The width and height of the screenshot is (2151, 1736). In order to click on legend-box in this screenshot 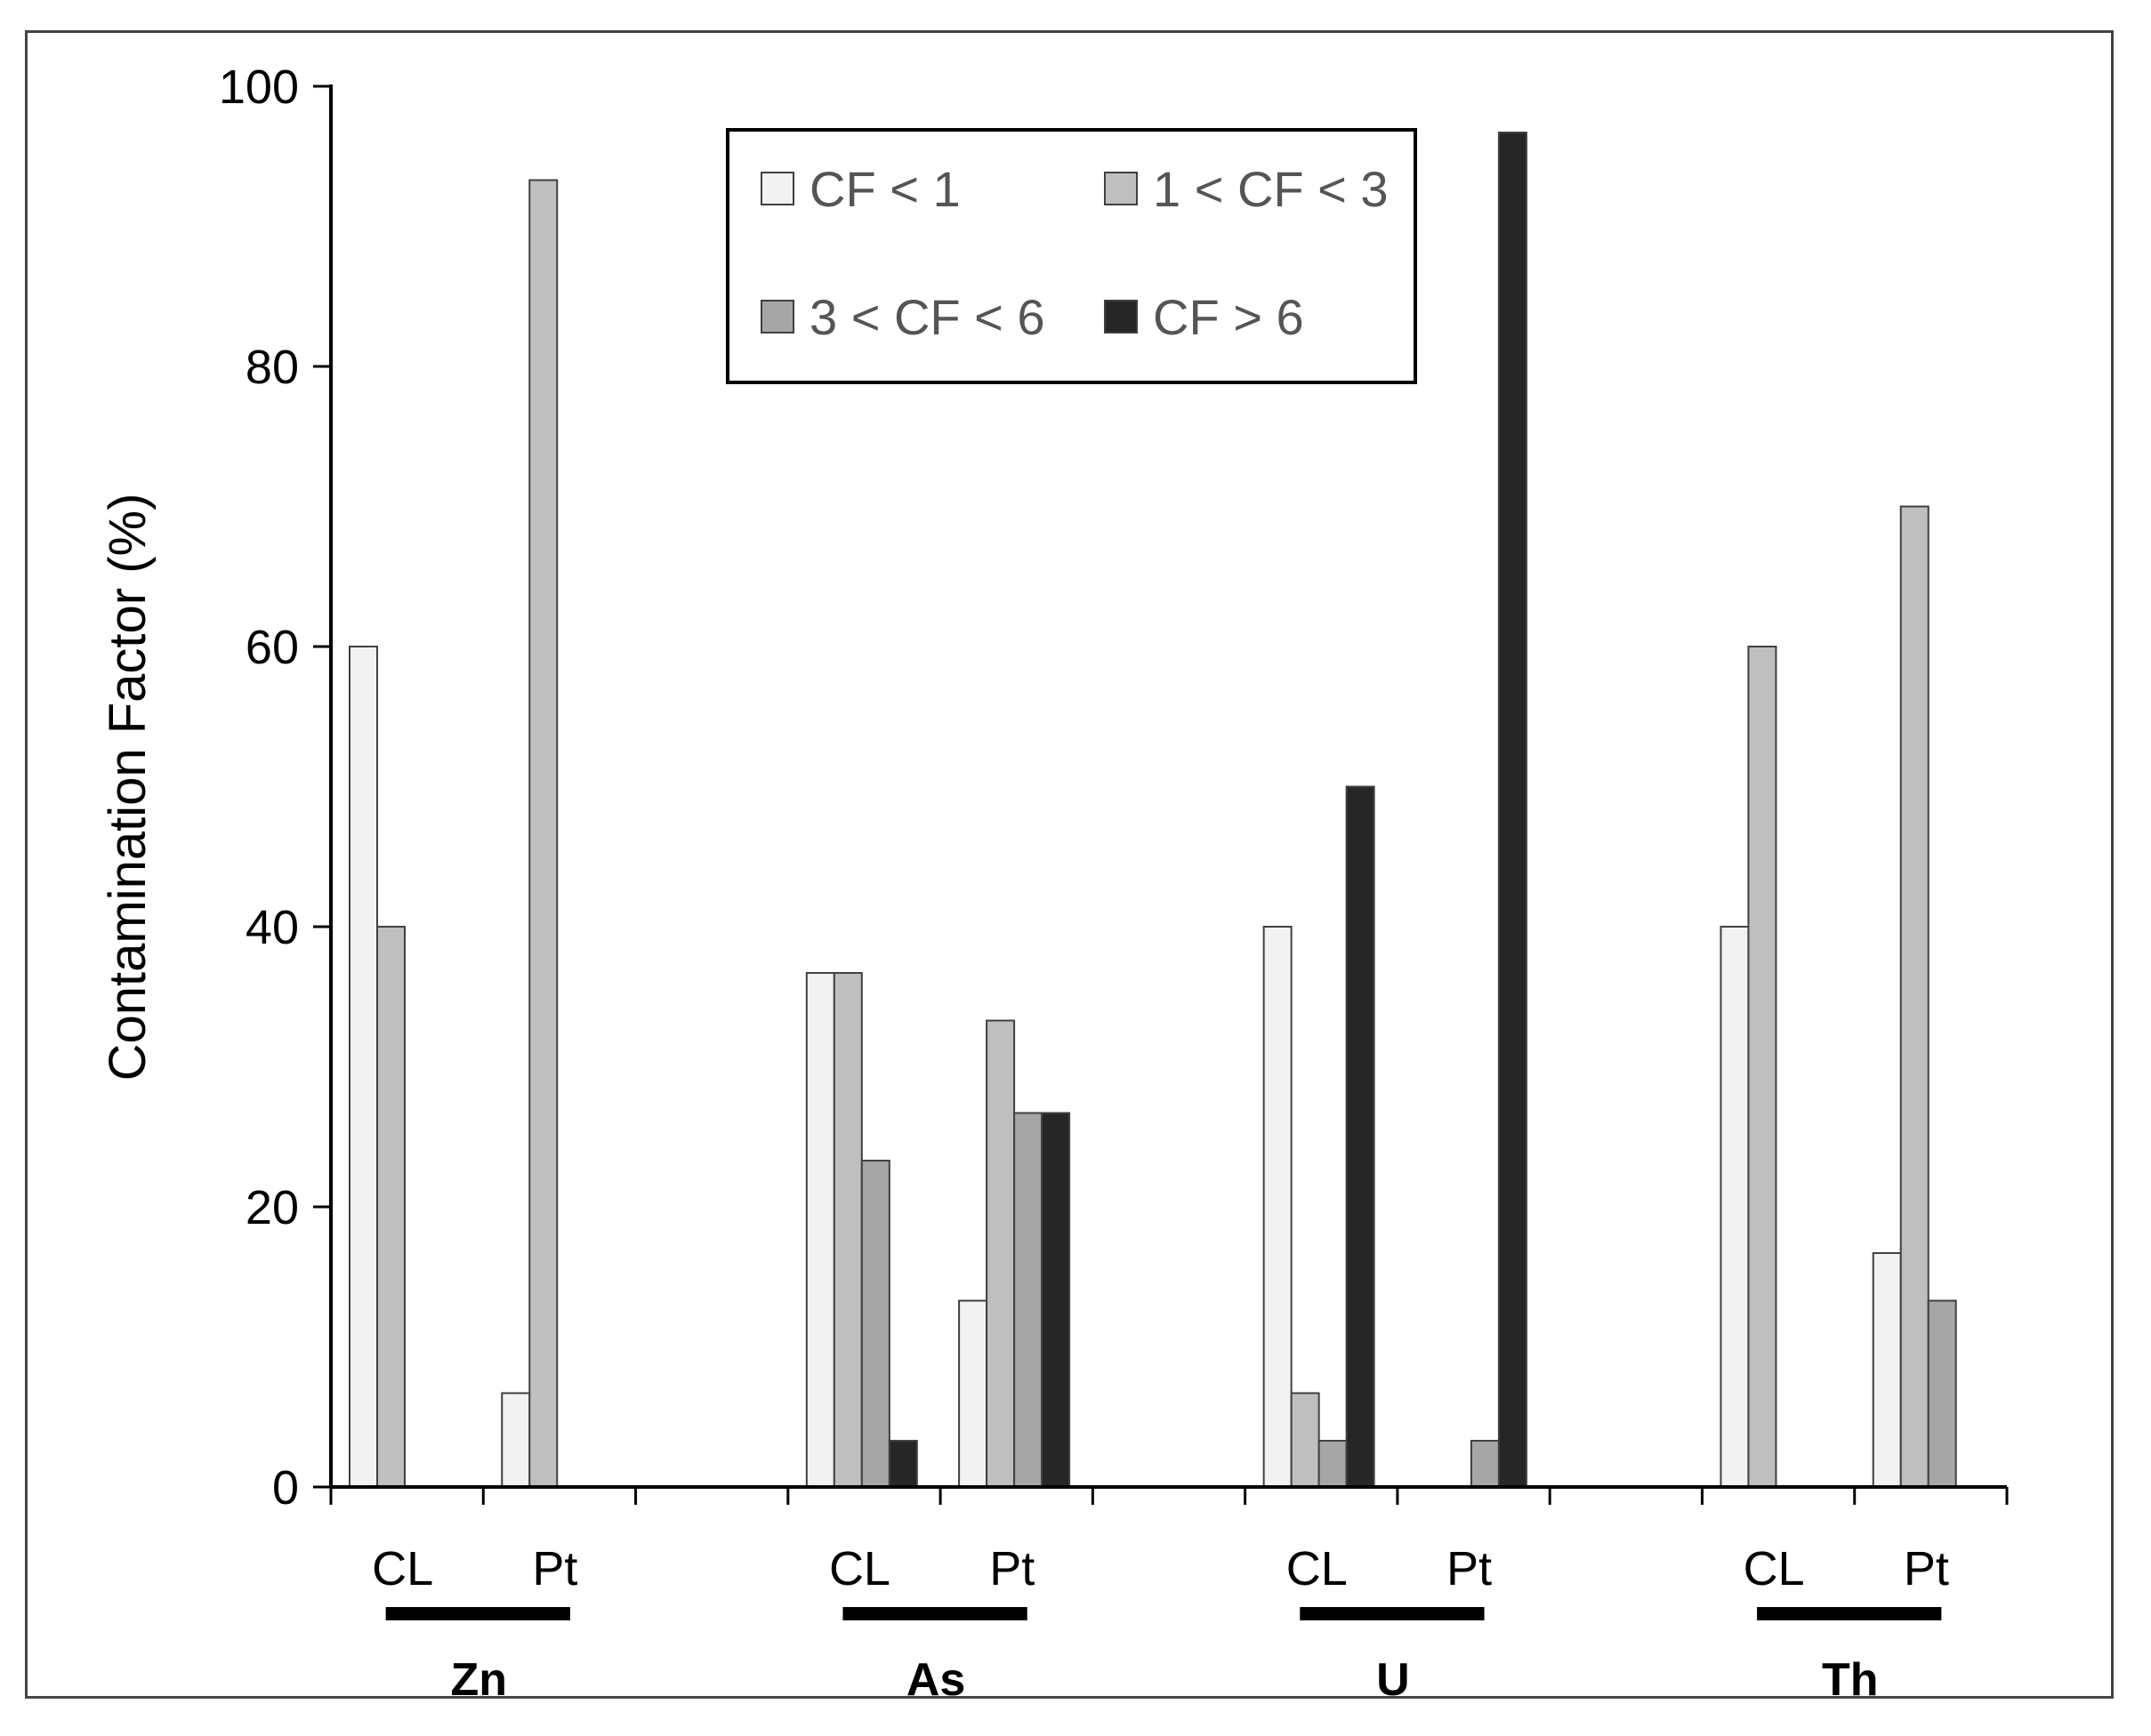, I will do `click(1071, 256)`.